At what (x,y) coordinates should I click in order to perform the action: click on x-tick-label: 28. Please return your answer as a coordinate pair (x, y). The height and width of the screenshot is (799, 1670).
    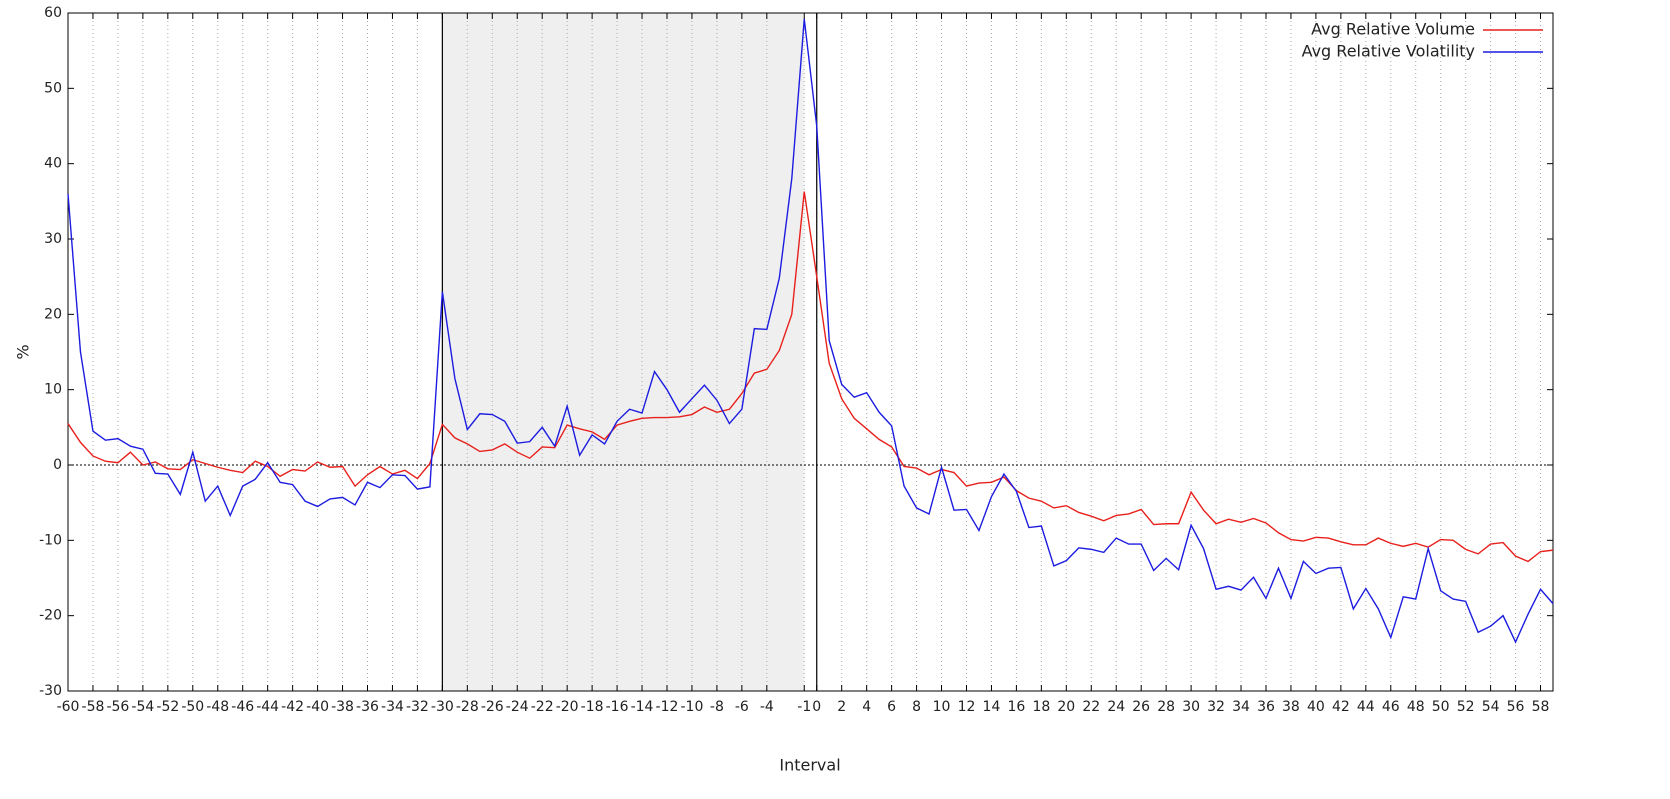
    Looking at the image, I should click on (1166, 707).